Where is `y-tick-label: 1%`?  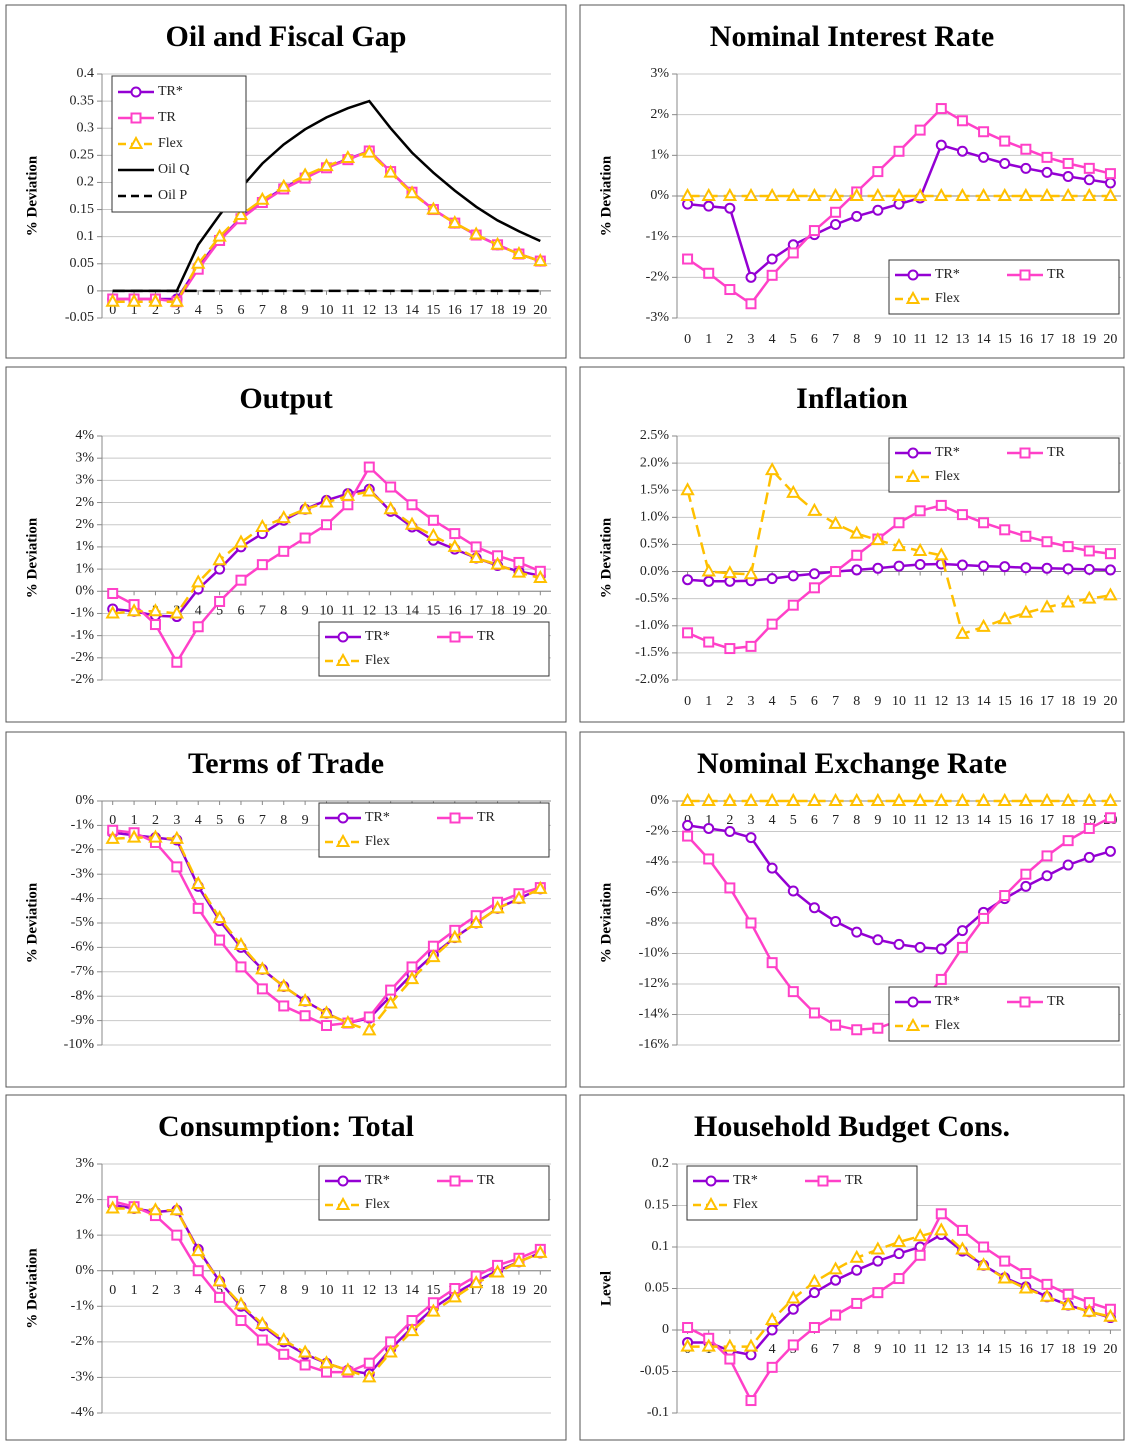 y-tick-label: 1% is located at coordinates (84, 568).